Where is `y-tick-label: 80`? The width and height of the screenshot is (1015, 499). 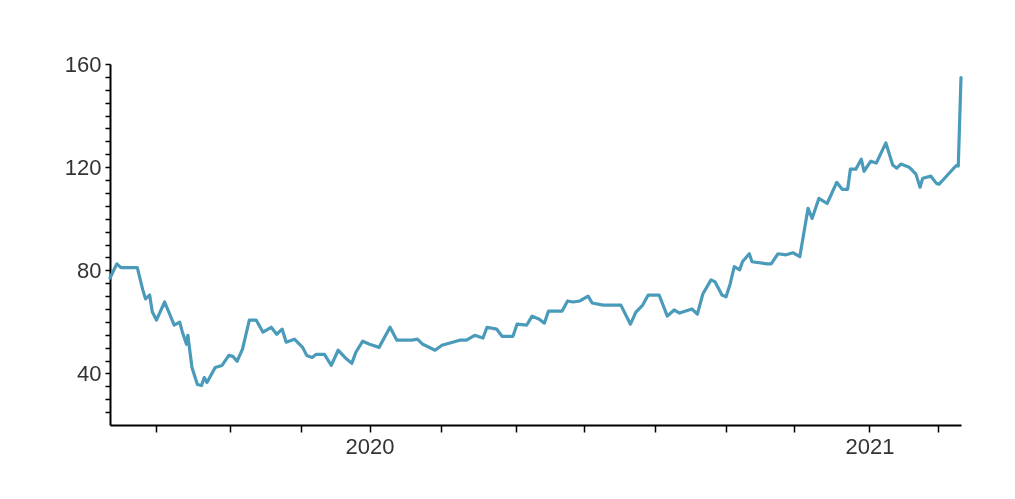 y-tick-label: 80 is located at coordinates (89, 270).